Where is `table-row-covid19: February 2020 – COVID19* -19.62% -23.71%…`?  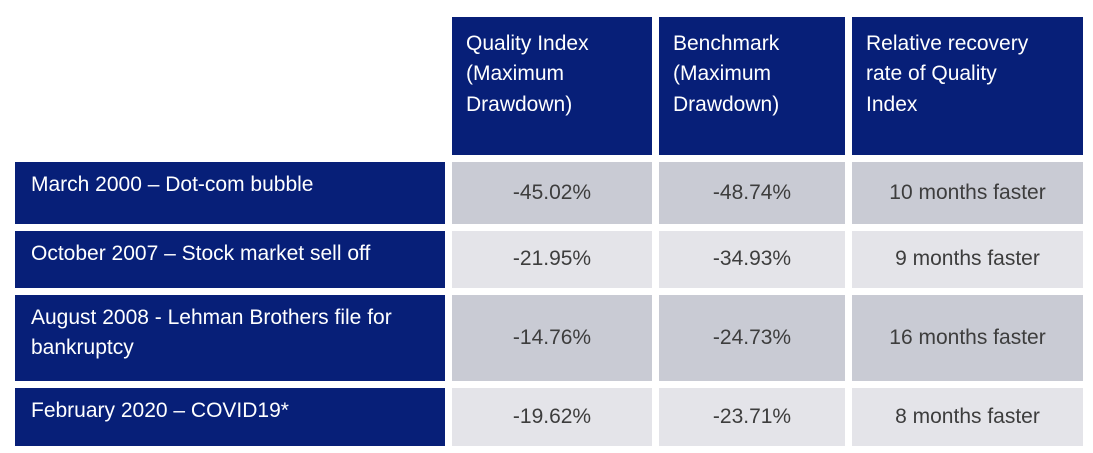 table-row-covid19: February 2020 – COVID19* -19.62% -23.71%… is located at coordinates (549, 417).